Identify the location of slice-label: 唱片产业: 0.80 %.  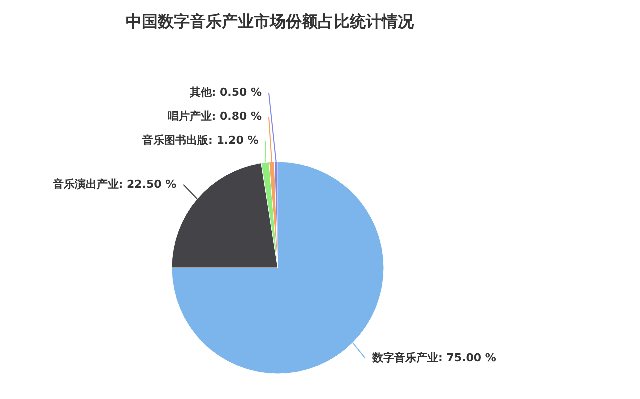
(215, 116).